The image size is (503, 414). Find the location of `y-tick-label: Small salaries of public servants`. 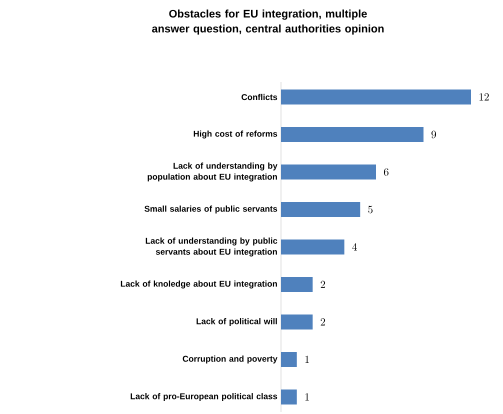

y-tick-label: Small salaries of public servants is located at coordinates (211, 210).